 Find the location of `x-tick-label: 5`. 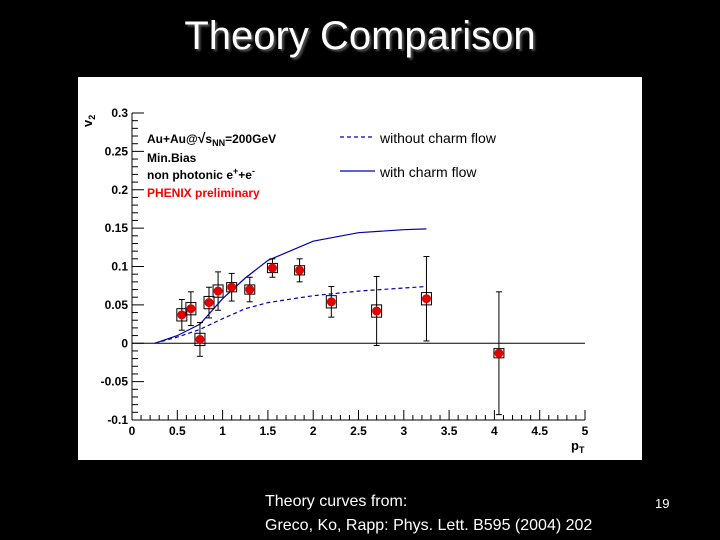

x-tick-label: 5 is located at coordinates (585, 431).